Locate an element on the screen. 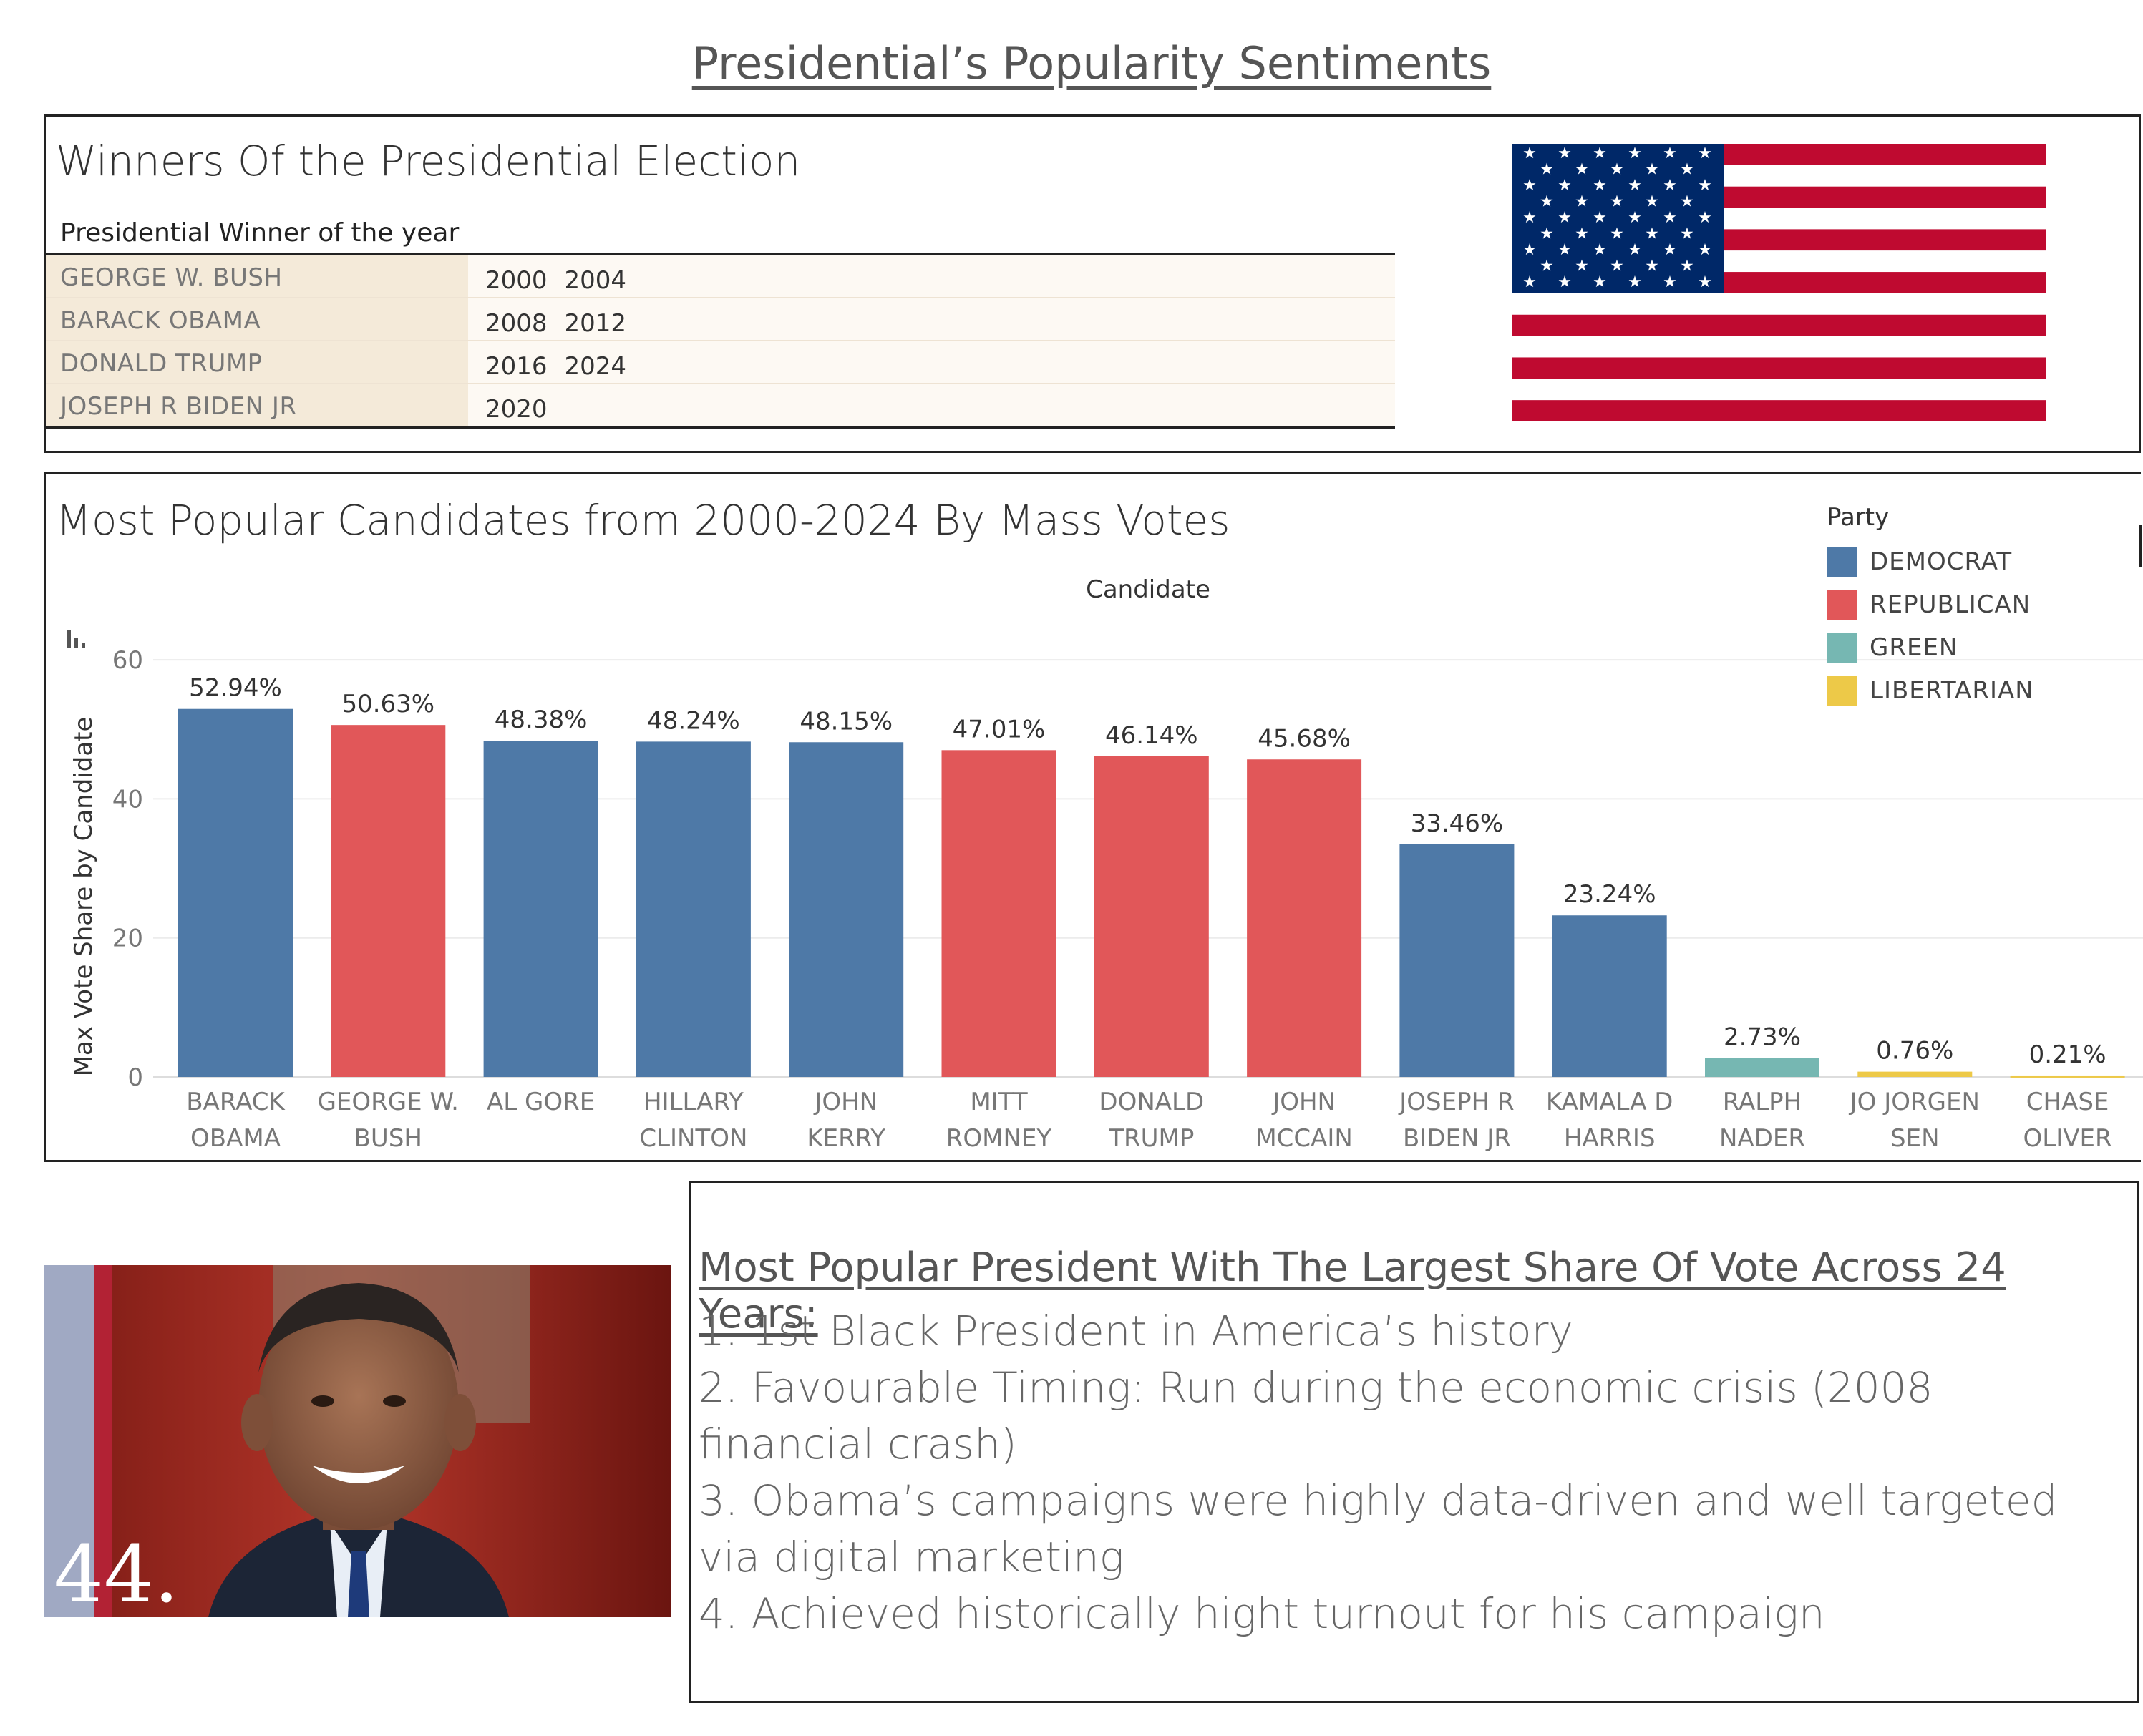  winner-name-cell: DONALD TRUMP is located at coordinates (257, 362).